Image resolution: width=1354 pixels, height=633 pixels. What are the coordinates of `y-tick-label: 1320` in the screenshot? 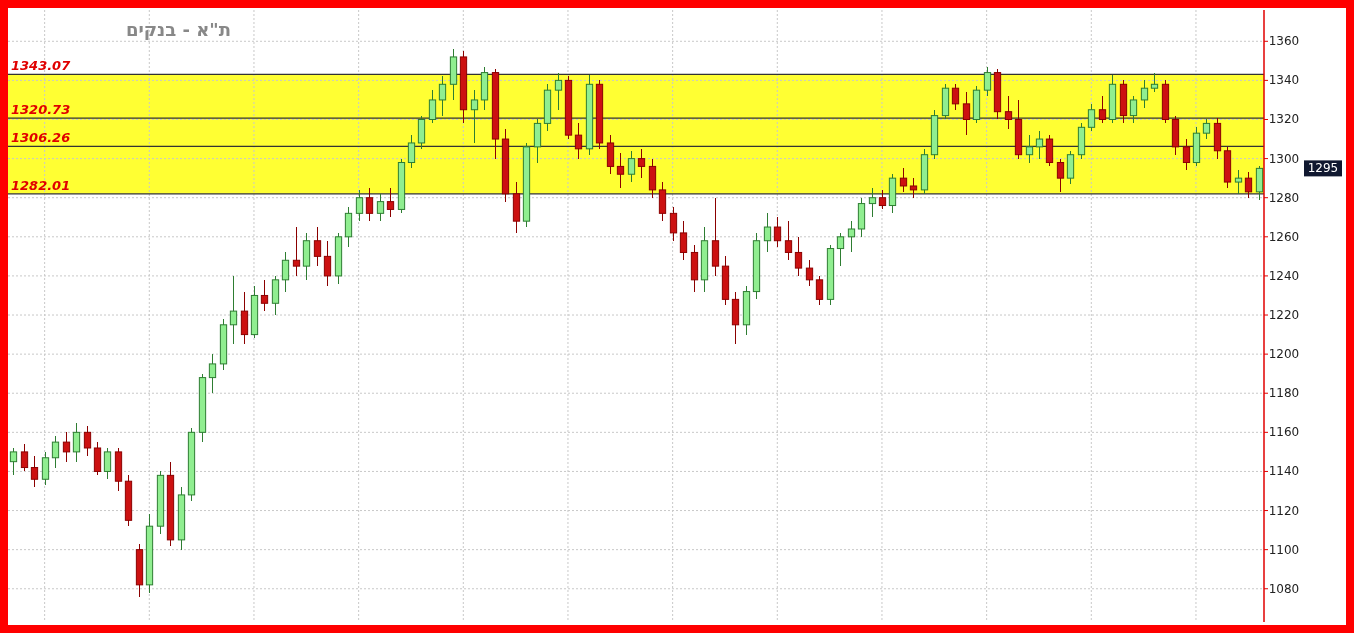 It's located at (1284, 119).